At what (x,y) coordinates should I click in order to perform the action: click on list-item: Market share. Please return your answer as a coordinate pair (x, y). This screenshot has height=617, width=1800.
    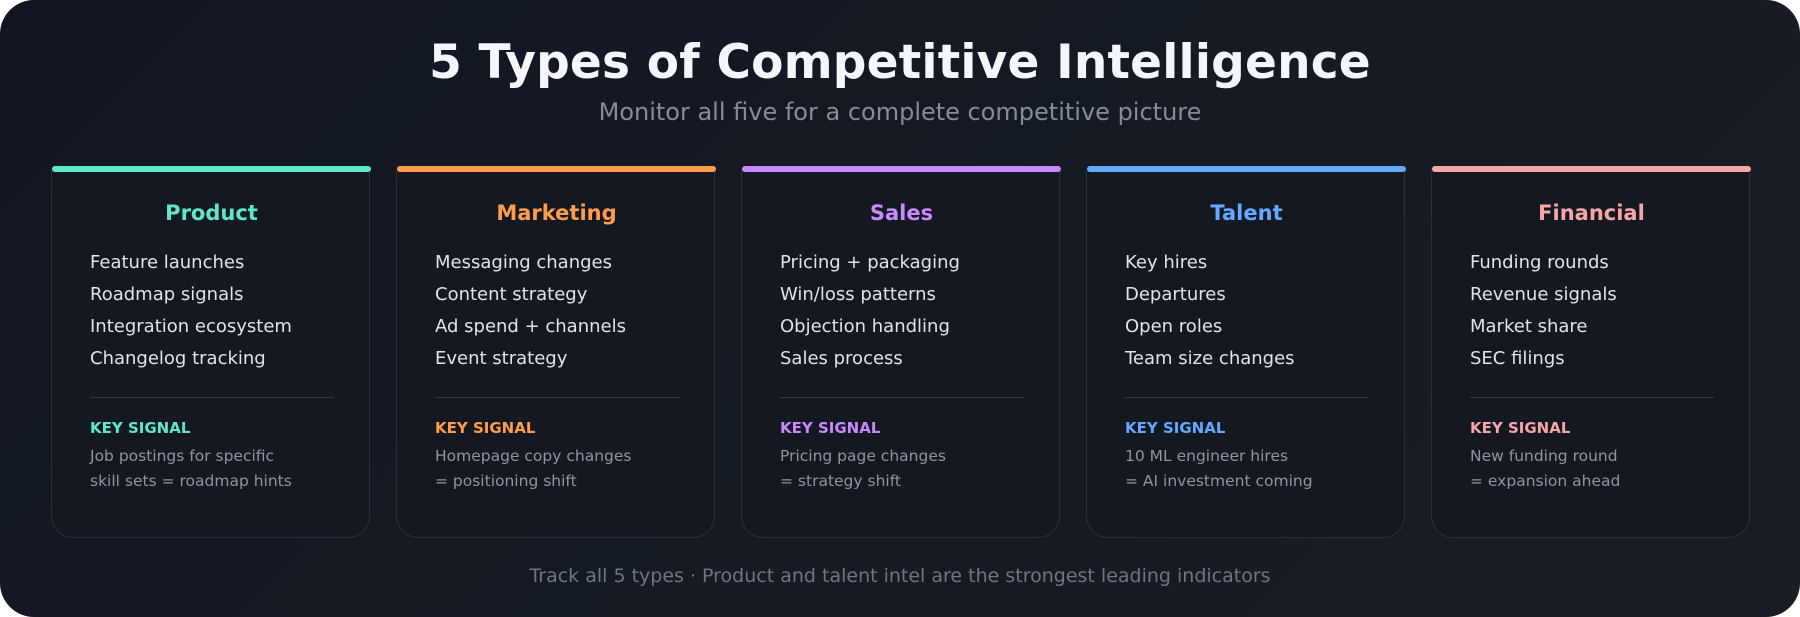
    Looking at the image, I should click on (1529, 326).